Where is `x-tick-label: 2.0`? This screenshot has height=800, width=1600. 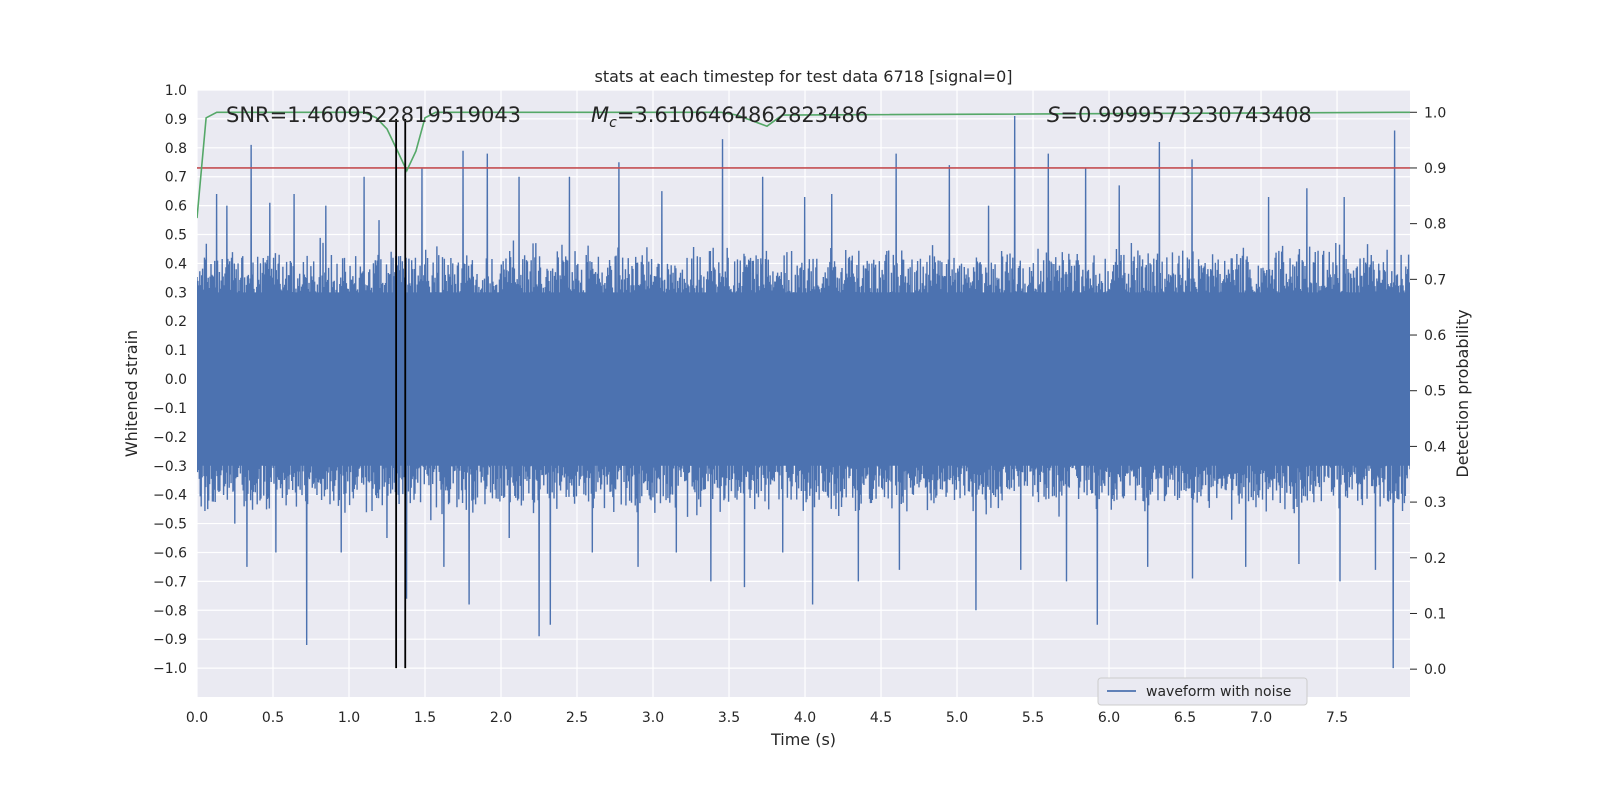 x-tick-label: 2.0 is located at coordinates (501, 718).